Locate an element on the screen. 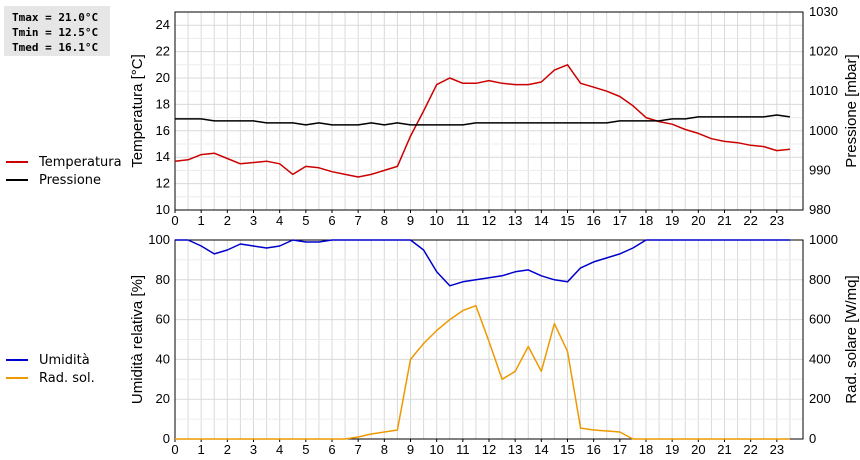 This screenshot has width=860, height=460. y-tick-label-left: 22 is located at coordinates (163, 51).